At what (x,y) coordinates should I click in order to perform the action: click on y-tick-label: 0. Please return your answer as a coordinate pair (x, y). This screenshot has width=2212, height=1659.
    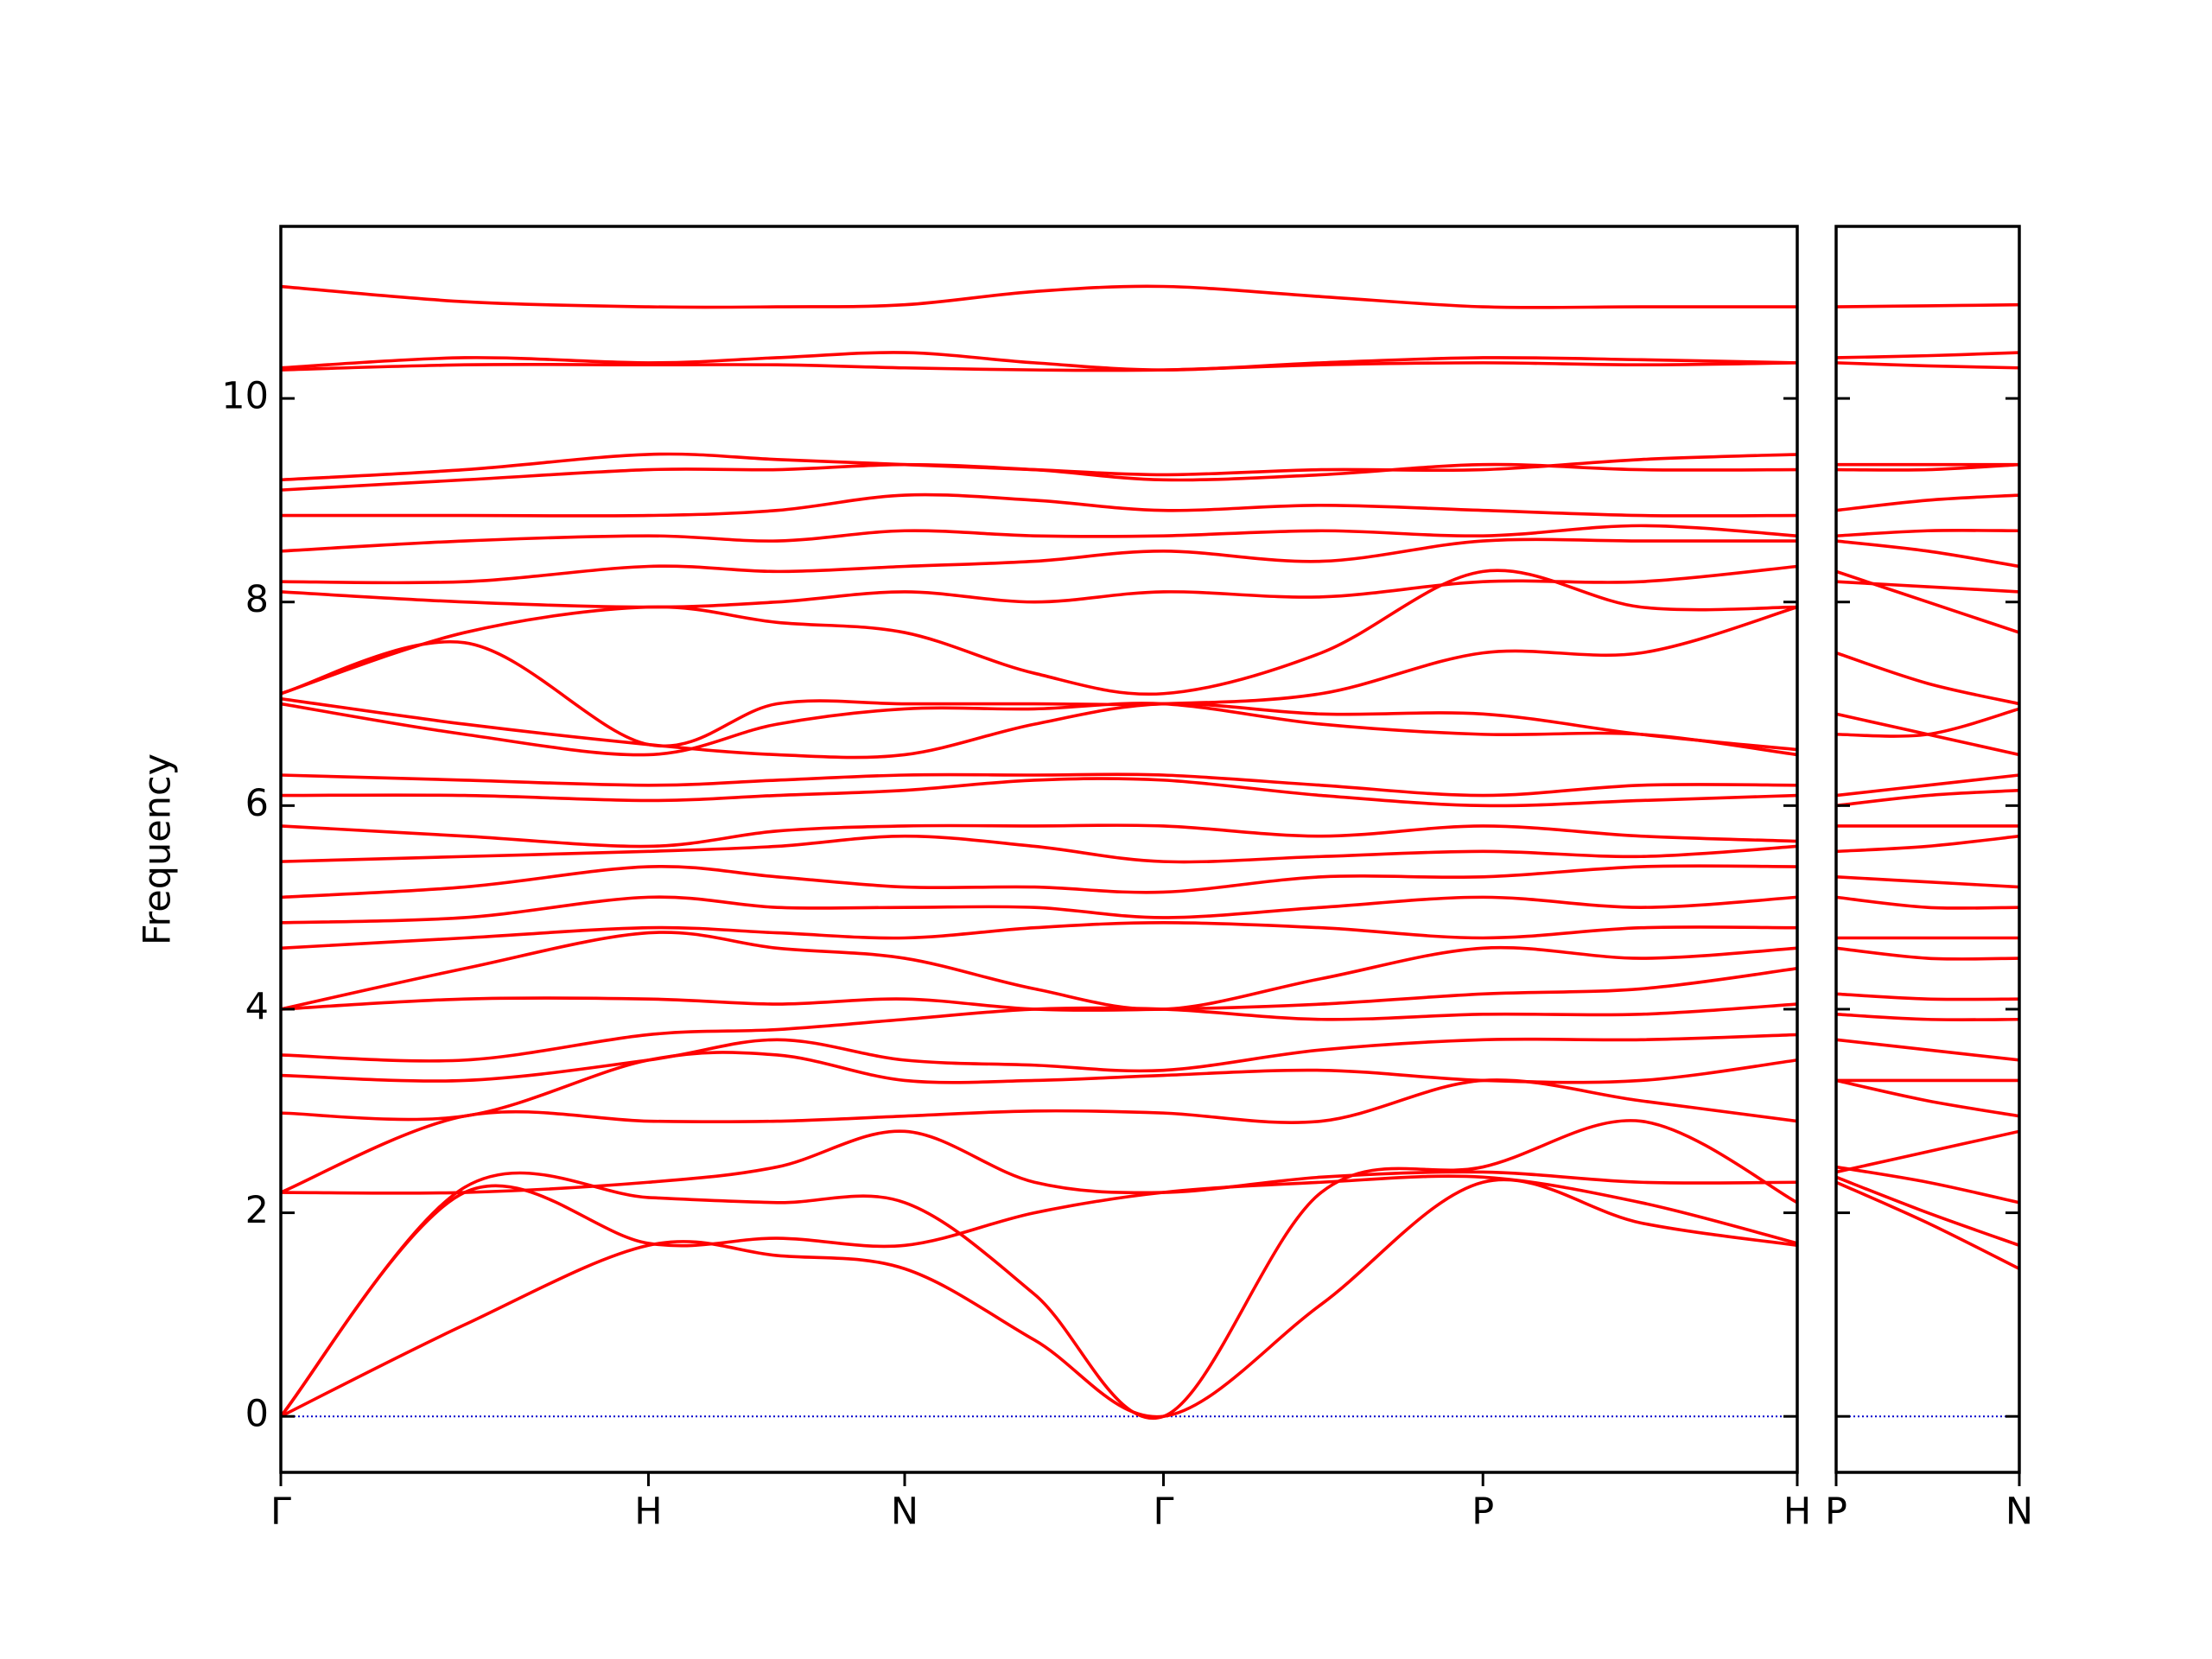
    Looking at the image, I should click on (257, 1414).